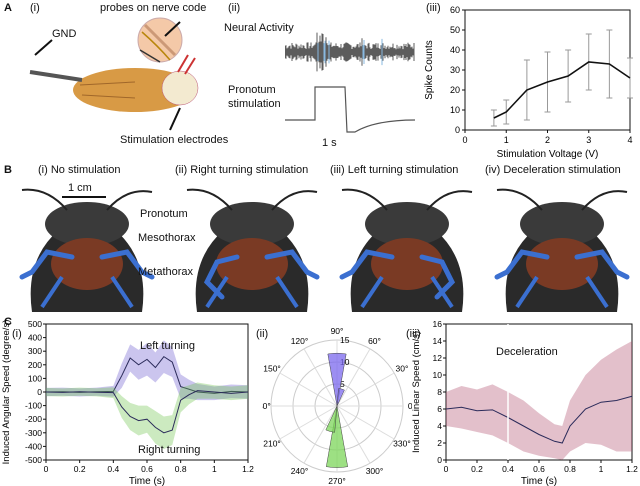 The width and height of the screenshot is (640, 486). I want to click on y-tick-label: -100, so click(33, 406).